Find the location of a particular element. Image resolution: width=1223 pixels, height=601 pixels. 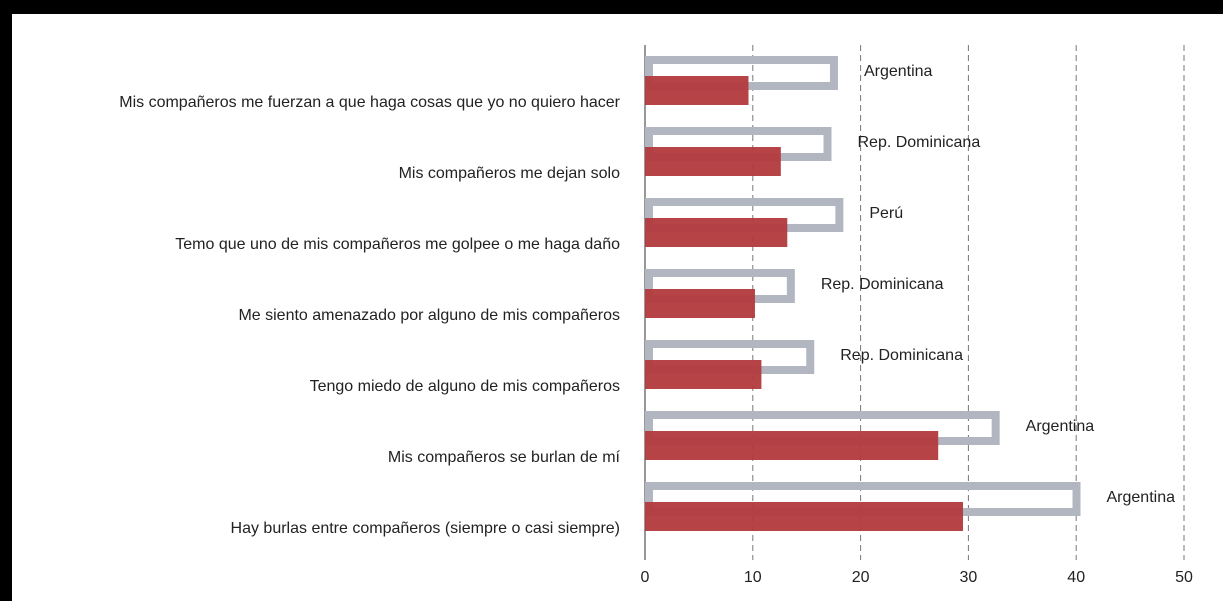

y-tick-label: Mis compañeros me dejan solo is located at coordinates (510, 173).